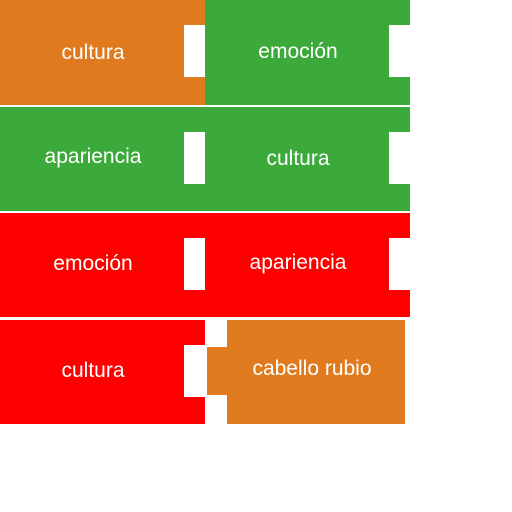  I want to click on puzzle-tile-cultura-orange: cultura, so click(102, 52).